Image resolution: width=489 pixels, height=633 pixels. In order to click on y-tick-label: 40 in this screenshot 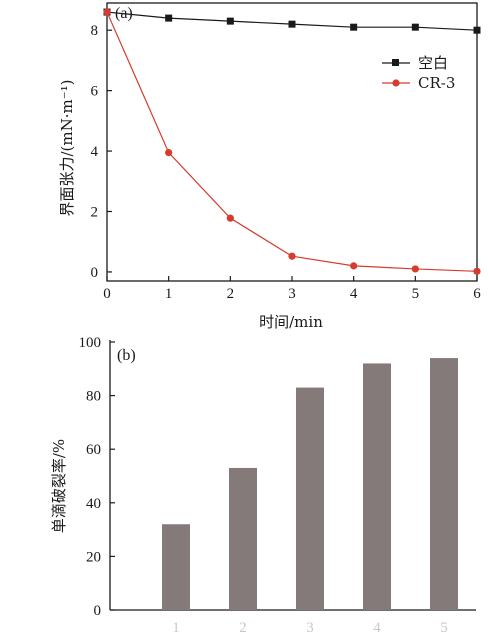, I will do `click(93, 504)`.